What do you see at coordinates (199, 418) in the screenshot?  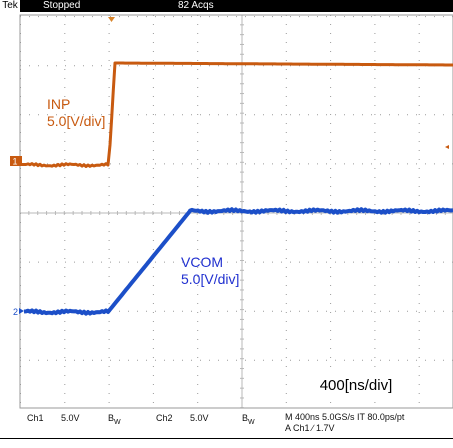 I see `ch2-scale: 5.0V` at bounding box center [199, 418].